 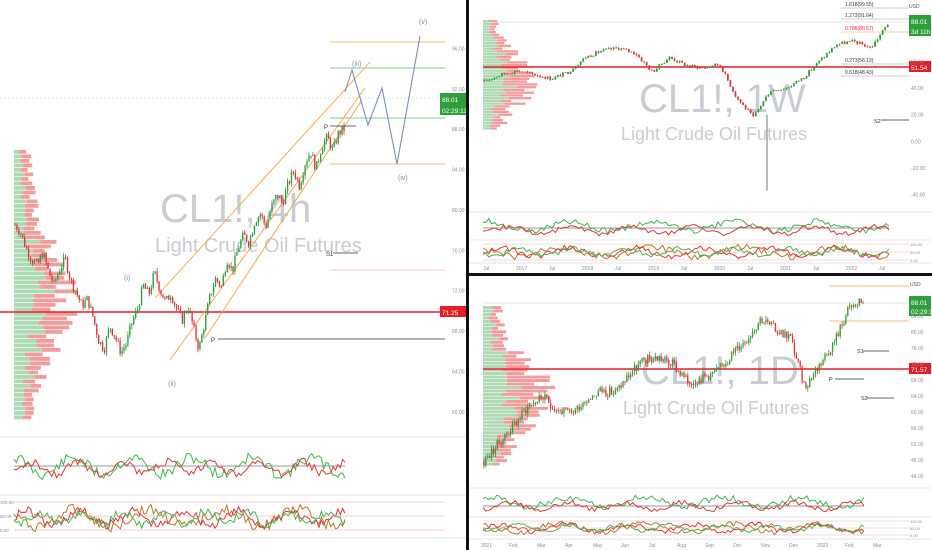 I want to click on x-tick-label: Jul, so click(x=816, y=269).